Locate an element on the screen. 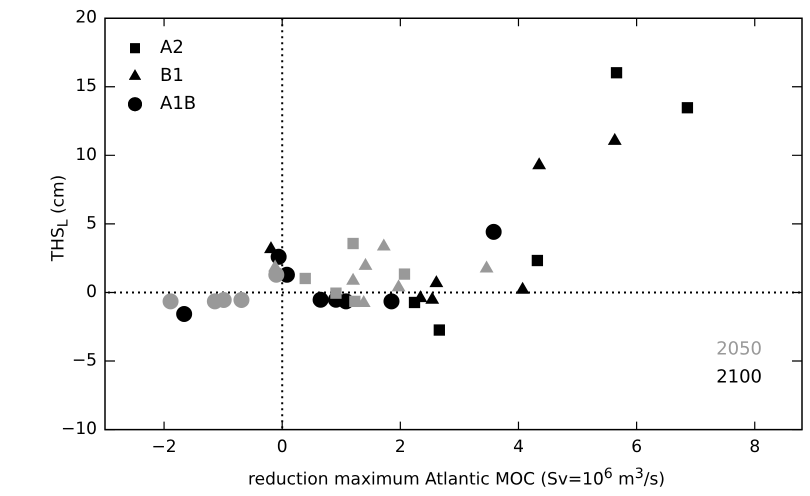 This screenshot has width=810, height=496. legend-label: A1B is located at coordinates (178, 103).